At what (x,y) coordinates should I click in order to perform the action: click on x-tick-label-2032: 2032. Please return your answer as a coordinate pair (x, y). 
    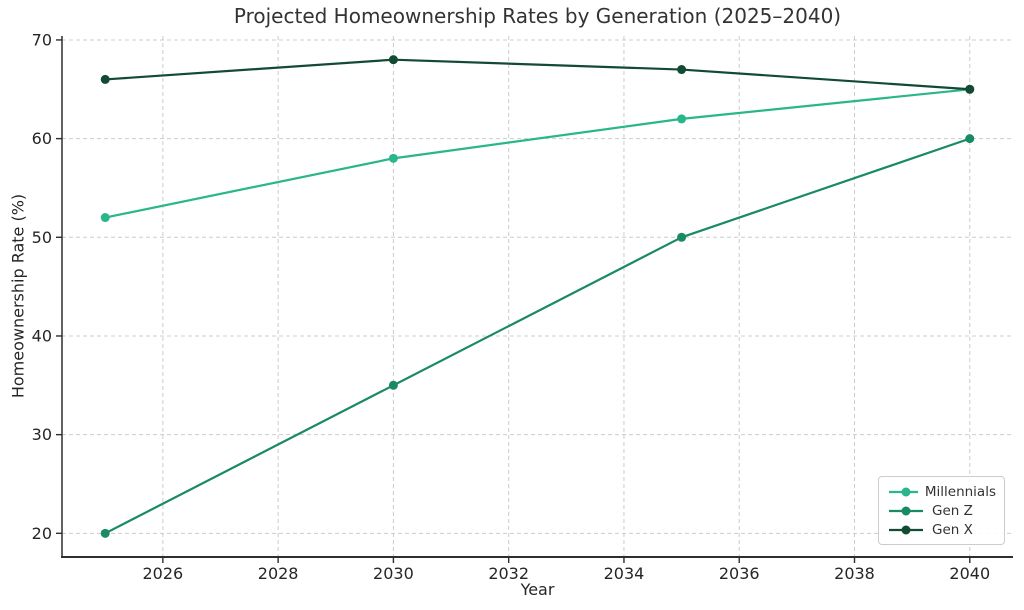
    Looking at the image, I should click on (508, 573).